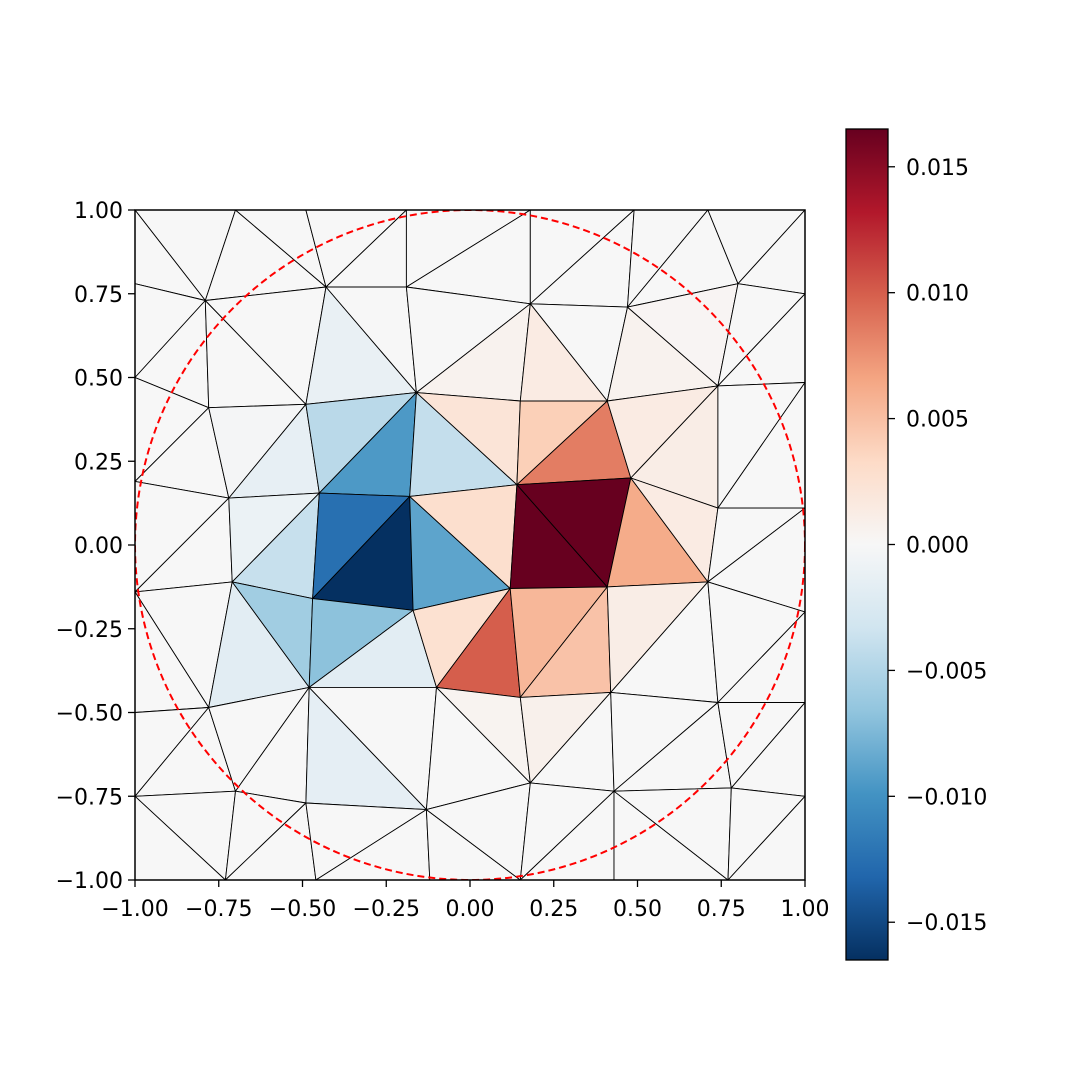  Describe the element at coordinates (98, 462) in the screenshot. I see `y-tick-label: 0.25` at that location.